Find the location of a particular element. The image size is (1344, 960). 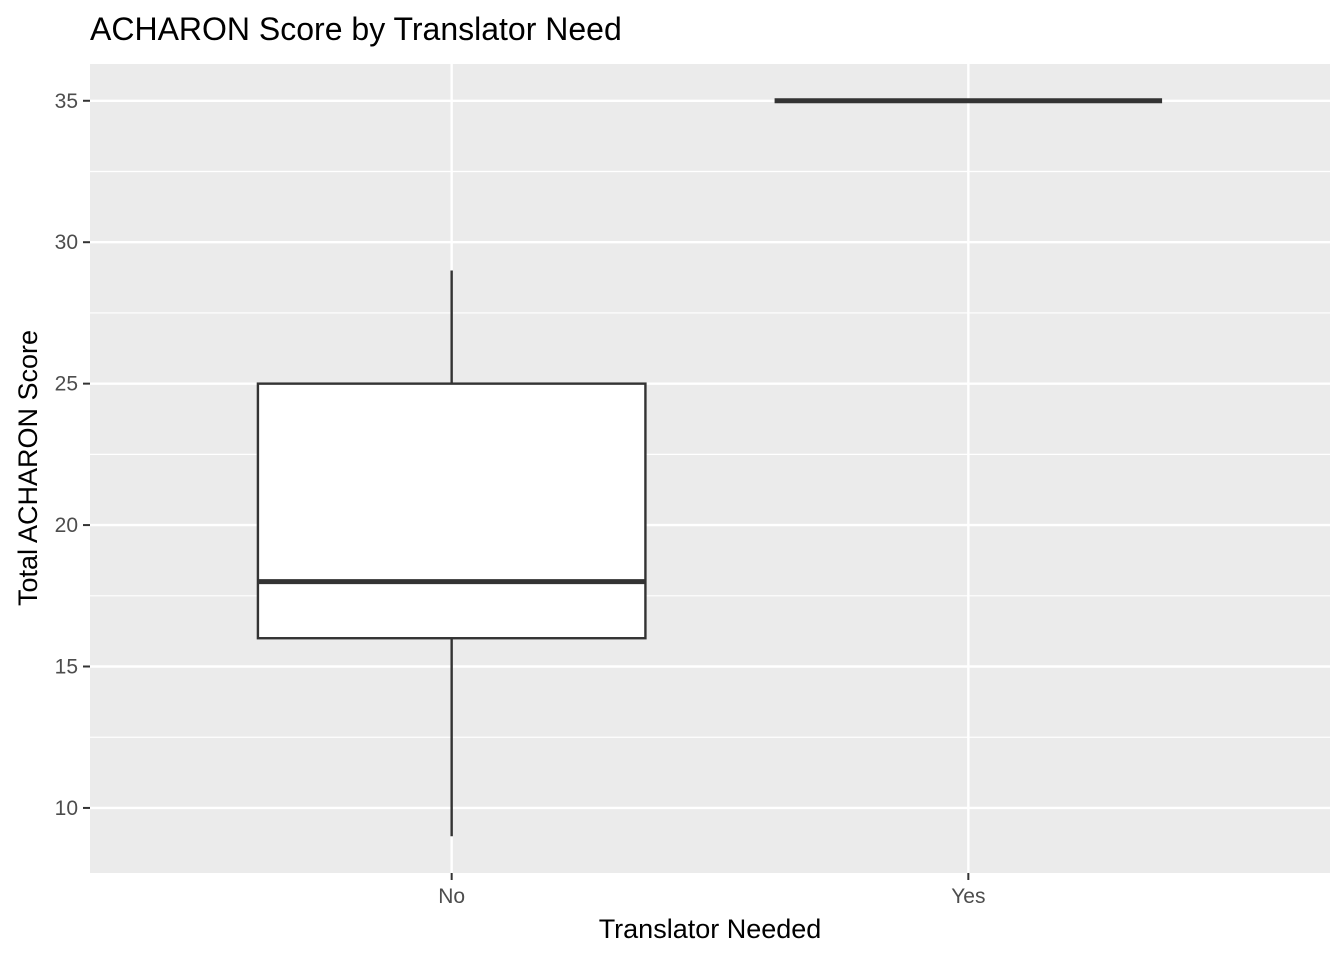

x-axis: No Yes is located at coordinates (711, 890).